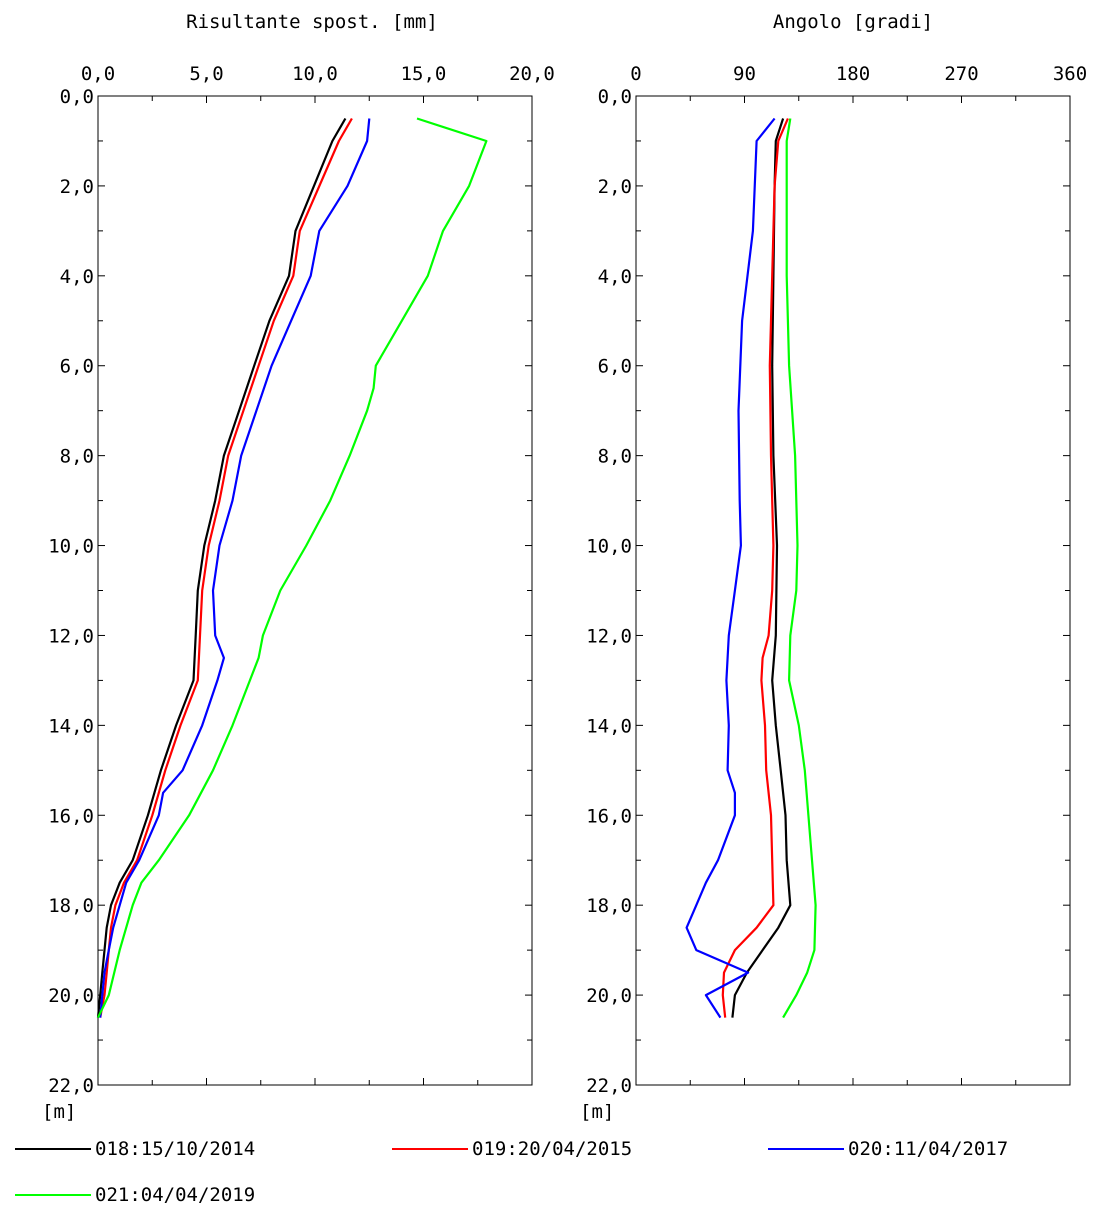 The image size is (1097, 1211). Describe the element at coordinates (853, 22) in the screenshot. I see `chart-title: Angolo [gradi]` at that location.